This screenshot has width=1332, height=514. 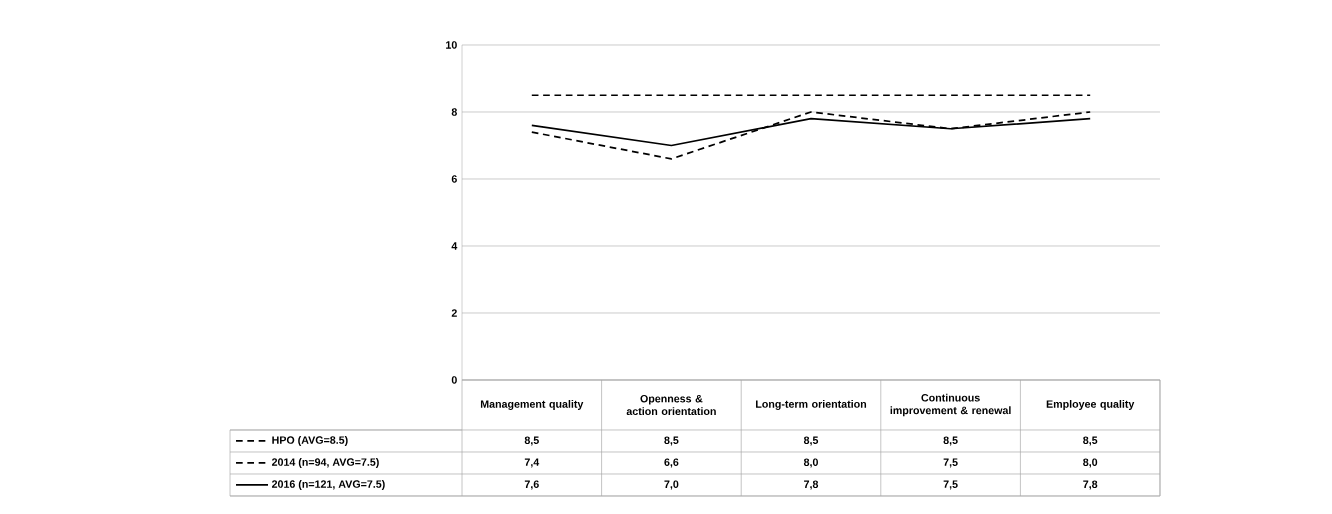 What do you see at coordinates (532, 463) in the screenshot?
I see `data-label: 7,4` at bounding box center [532, 463].